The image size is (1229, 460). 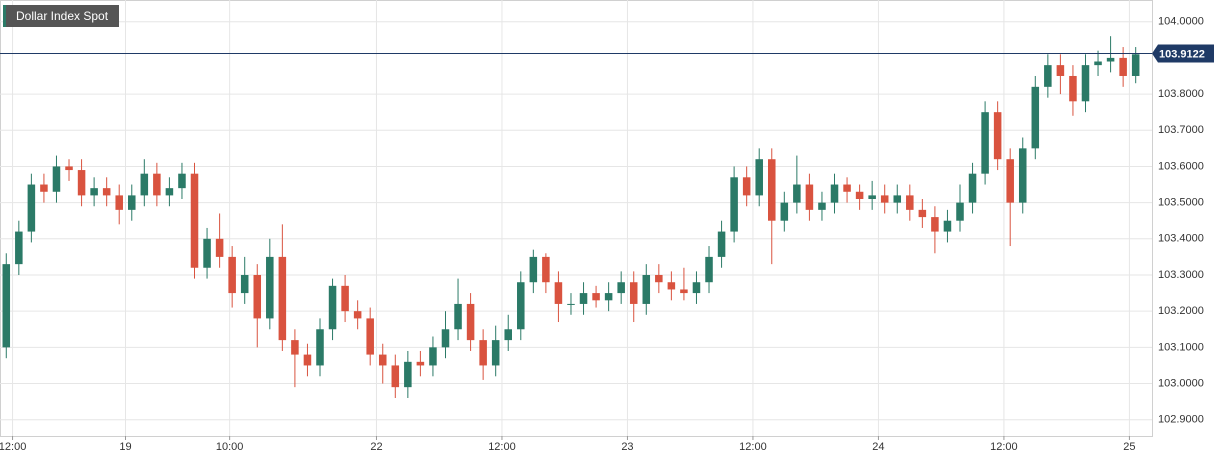 I want to click on x-tick-label: 22, so click(x=376, y=447).